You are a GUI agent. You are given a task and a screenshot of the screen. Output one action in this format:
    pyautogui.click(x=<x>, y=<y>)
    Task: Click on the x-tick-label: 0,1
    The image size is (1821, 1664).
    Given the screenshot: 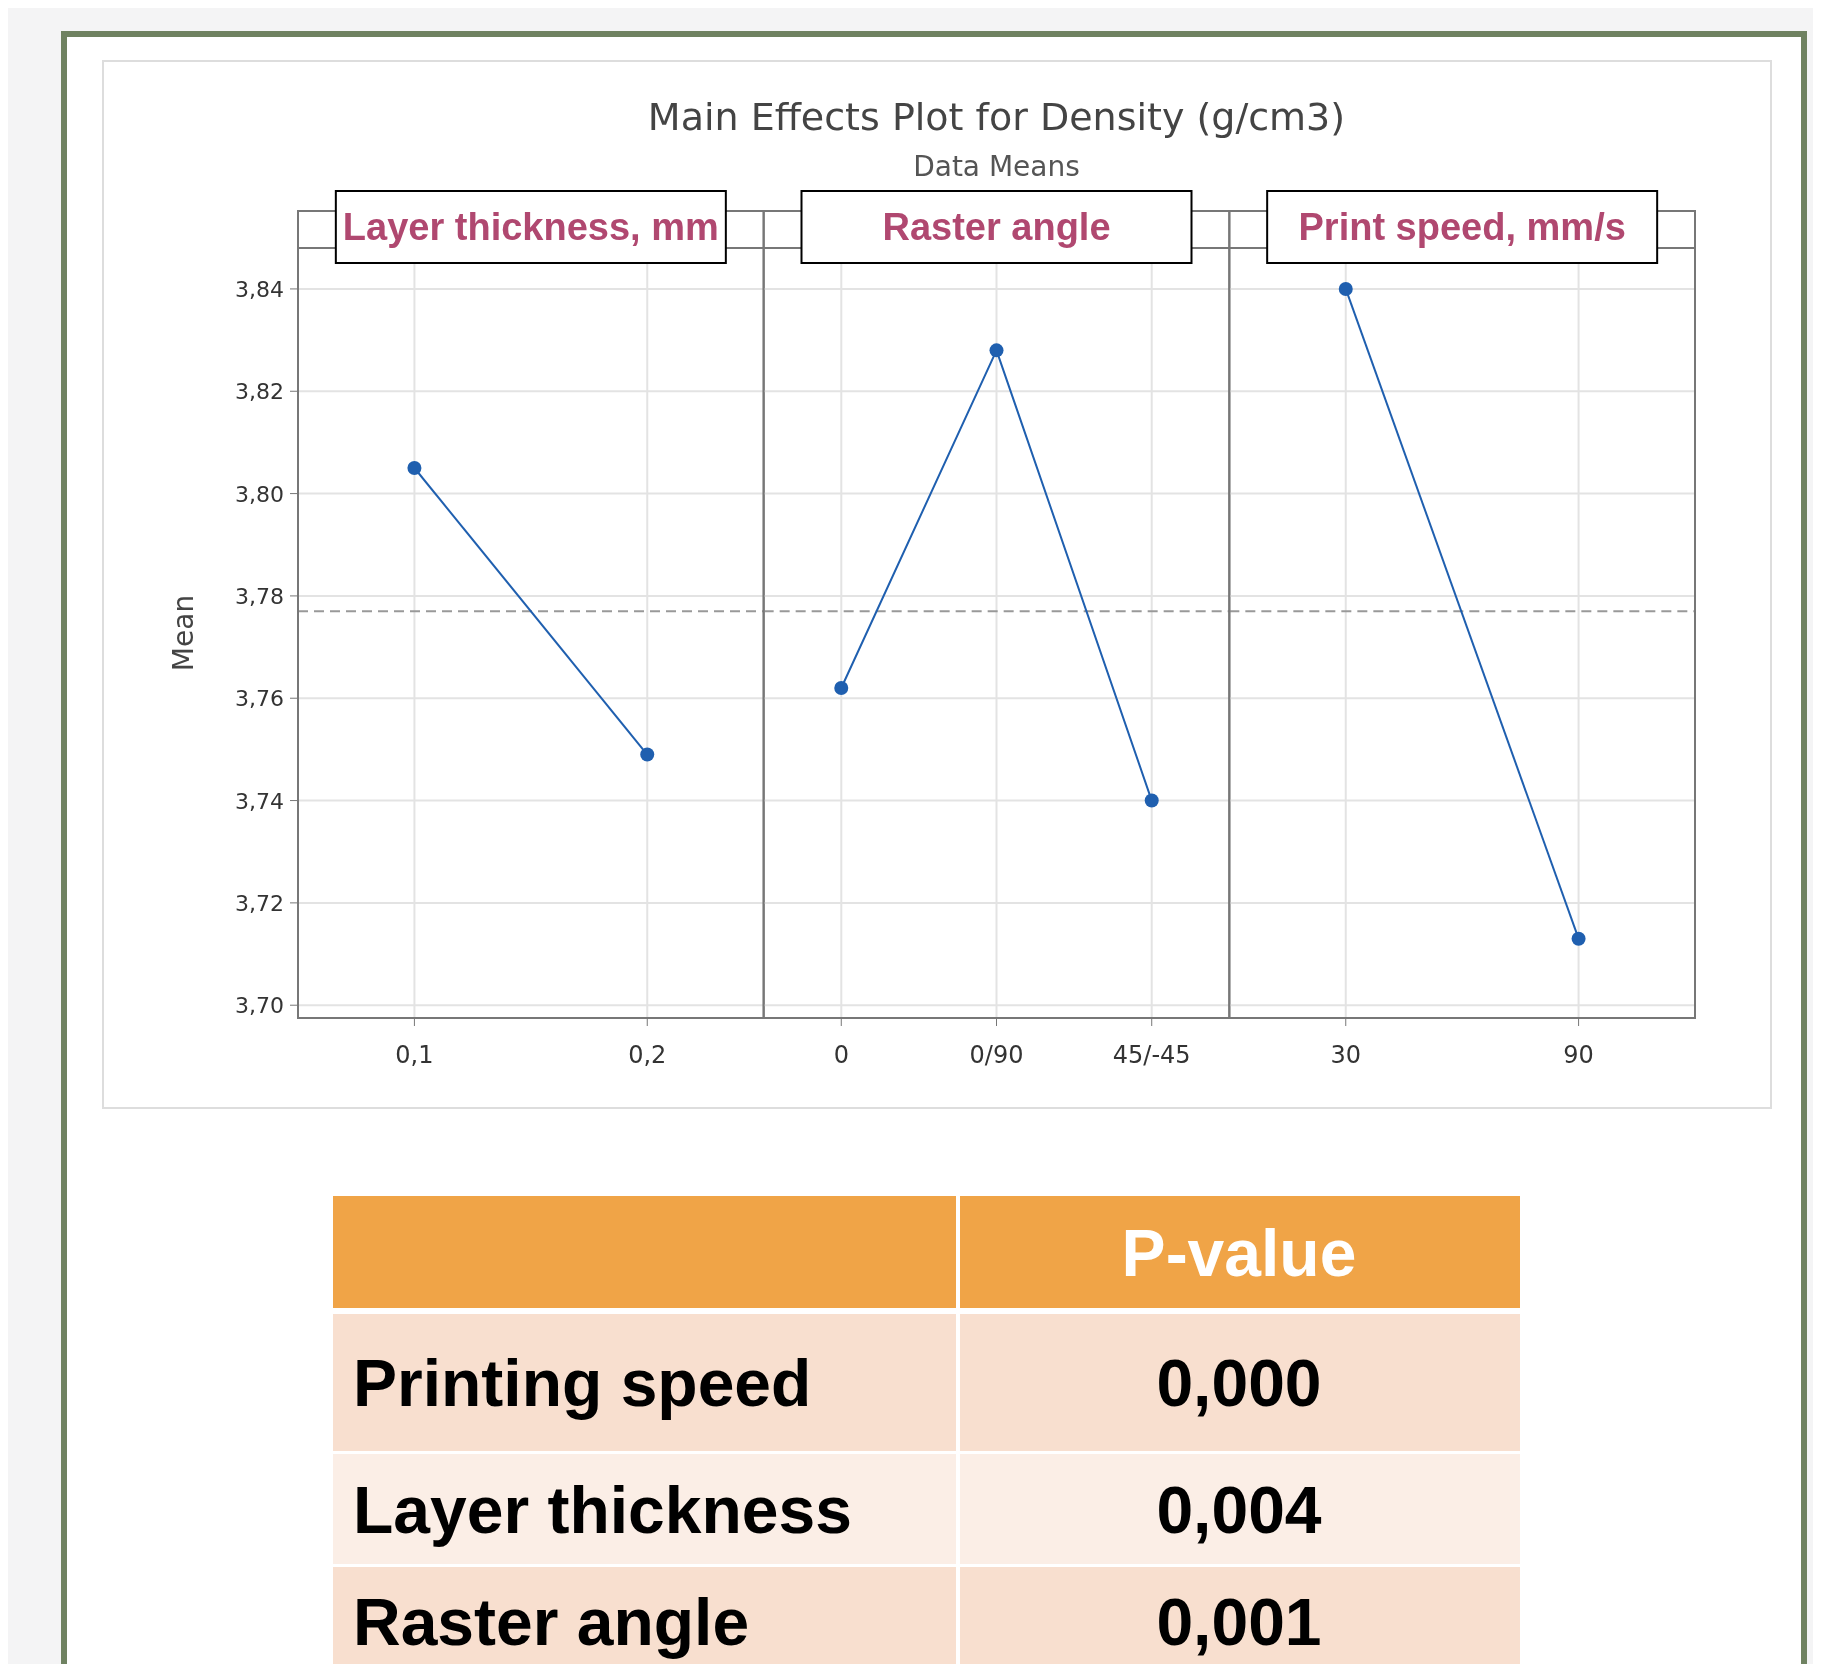 What is the action you would take?
    pyautogui.click(x=414, y=1055)
    